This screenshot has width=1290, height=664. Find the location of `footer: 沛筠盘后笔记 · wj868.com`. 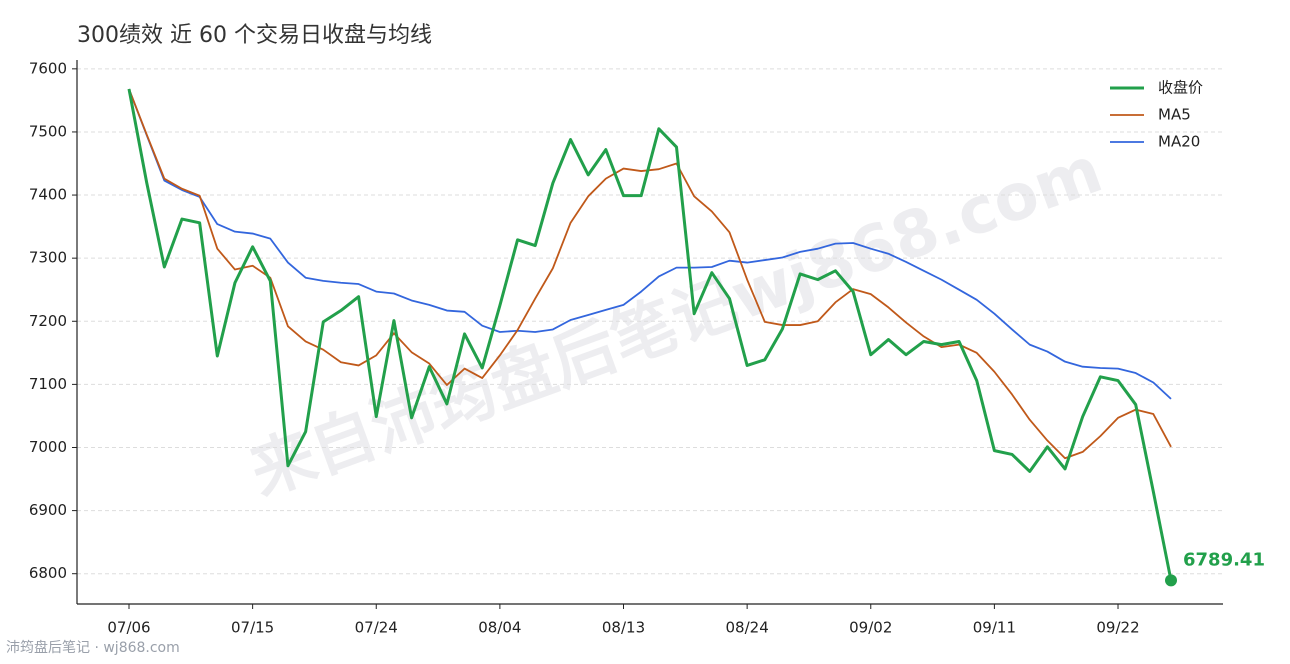

footer: 沛筠盘后笔记 · wj868.com is located at coordinates (93, 647).